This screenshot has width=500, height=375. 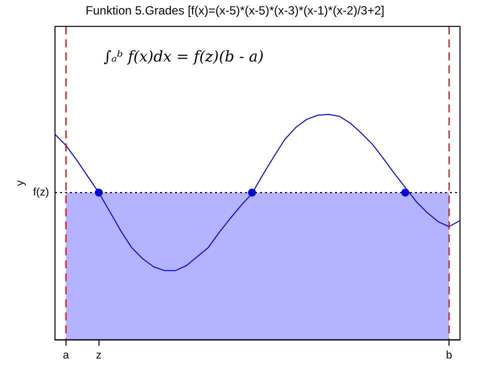 I want to click on x-tick-label: b, so click(x=449, y=355).